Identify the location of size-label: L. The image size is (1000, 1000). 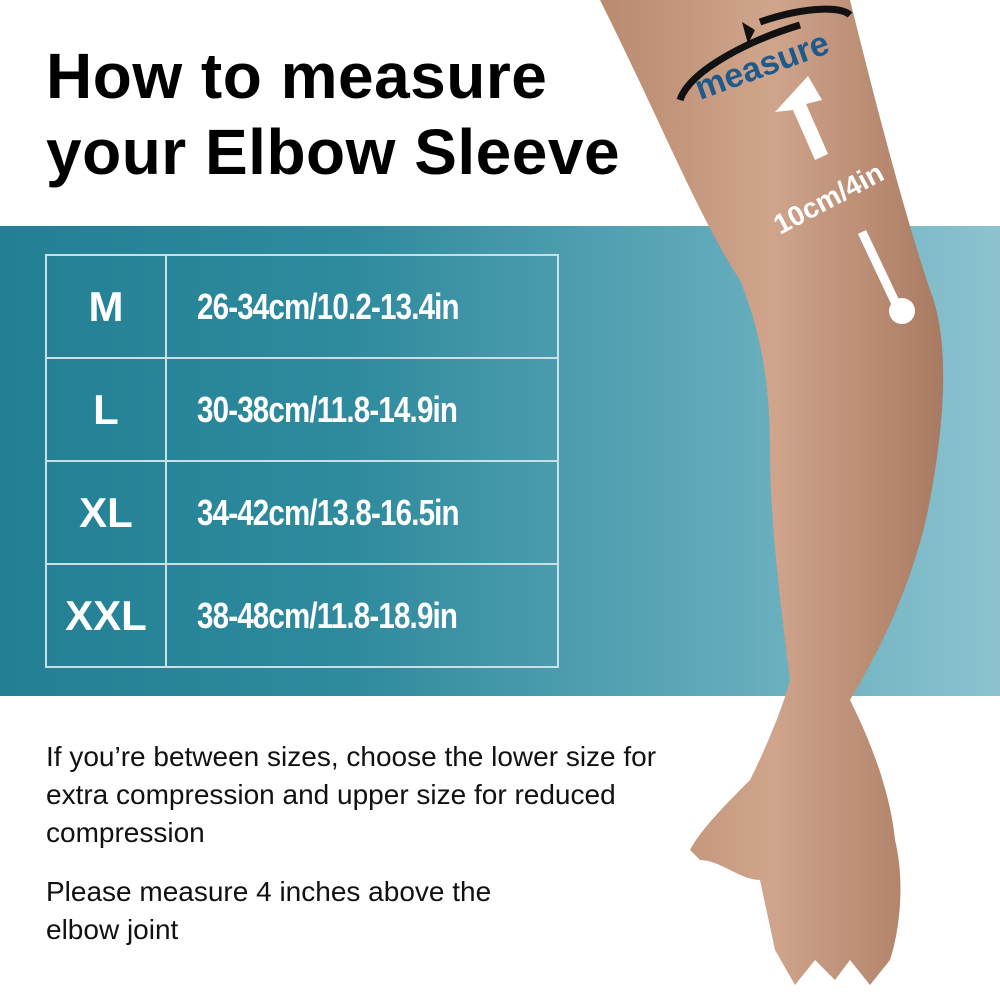
(106, 409).